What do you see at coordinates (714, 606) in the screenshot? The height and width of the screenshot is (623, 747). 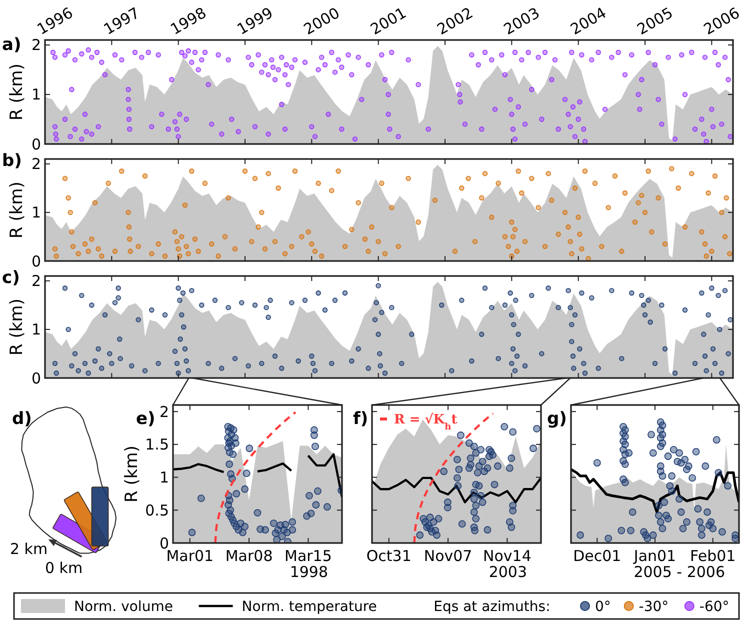 I see `legend-label: -60°` at bounding box center [714, 606].